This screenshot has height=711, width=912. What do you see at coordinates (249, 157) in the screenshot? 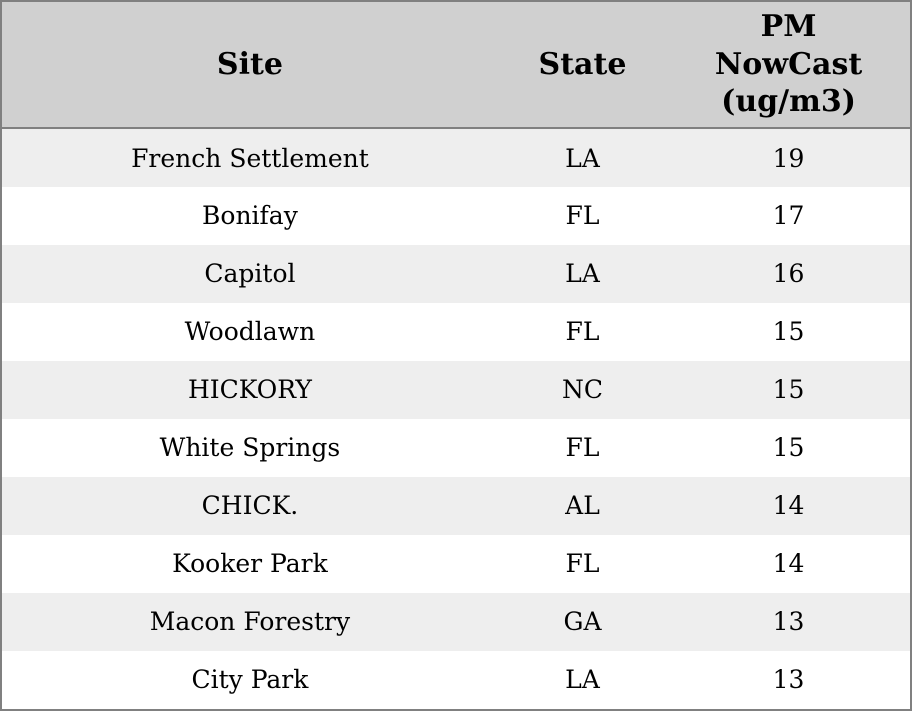
I see `site-cell: French Settlement` at bounding box center [249, 157].